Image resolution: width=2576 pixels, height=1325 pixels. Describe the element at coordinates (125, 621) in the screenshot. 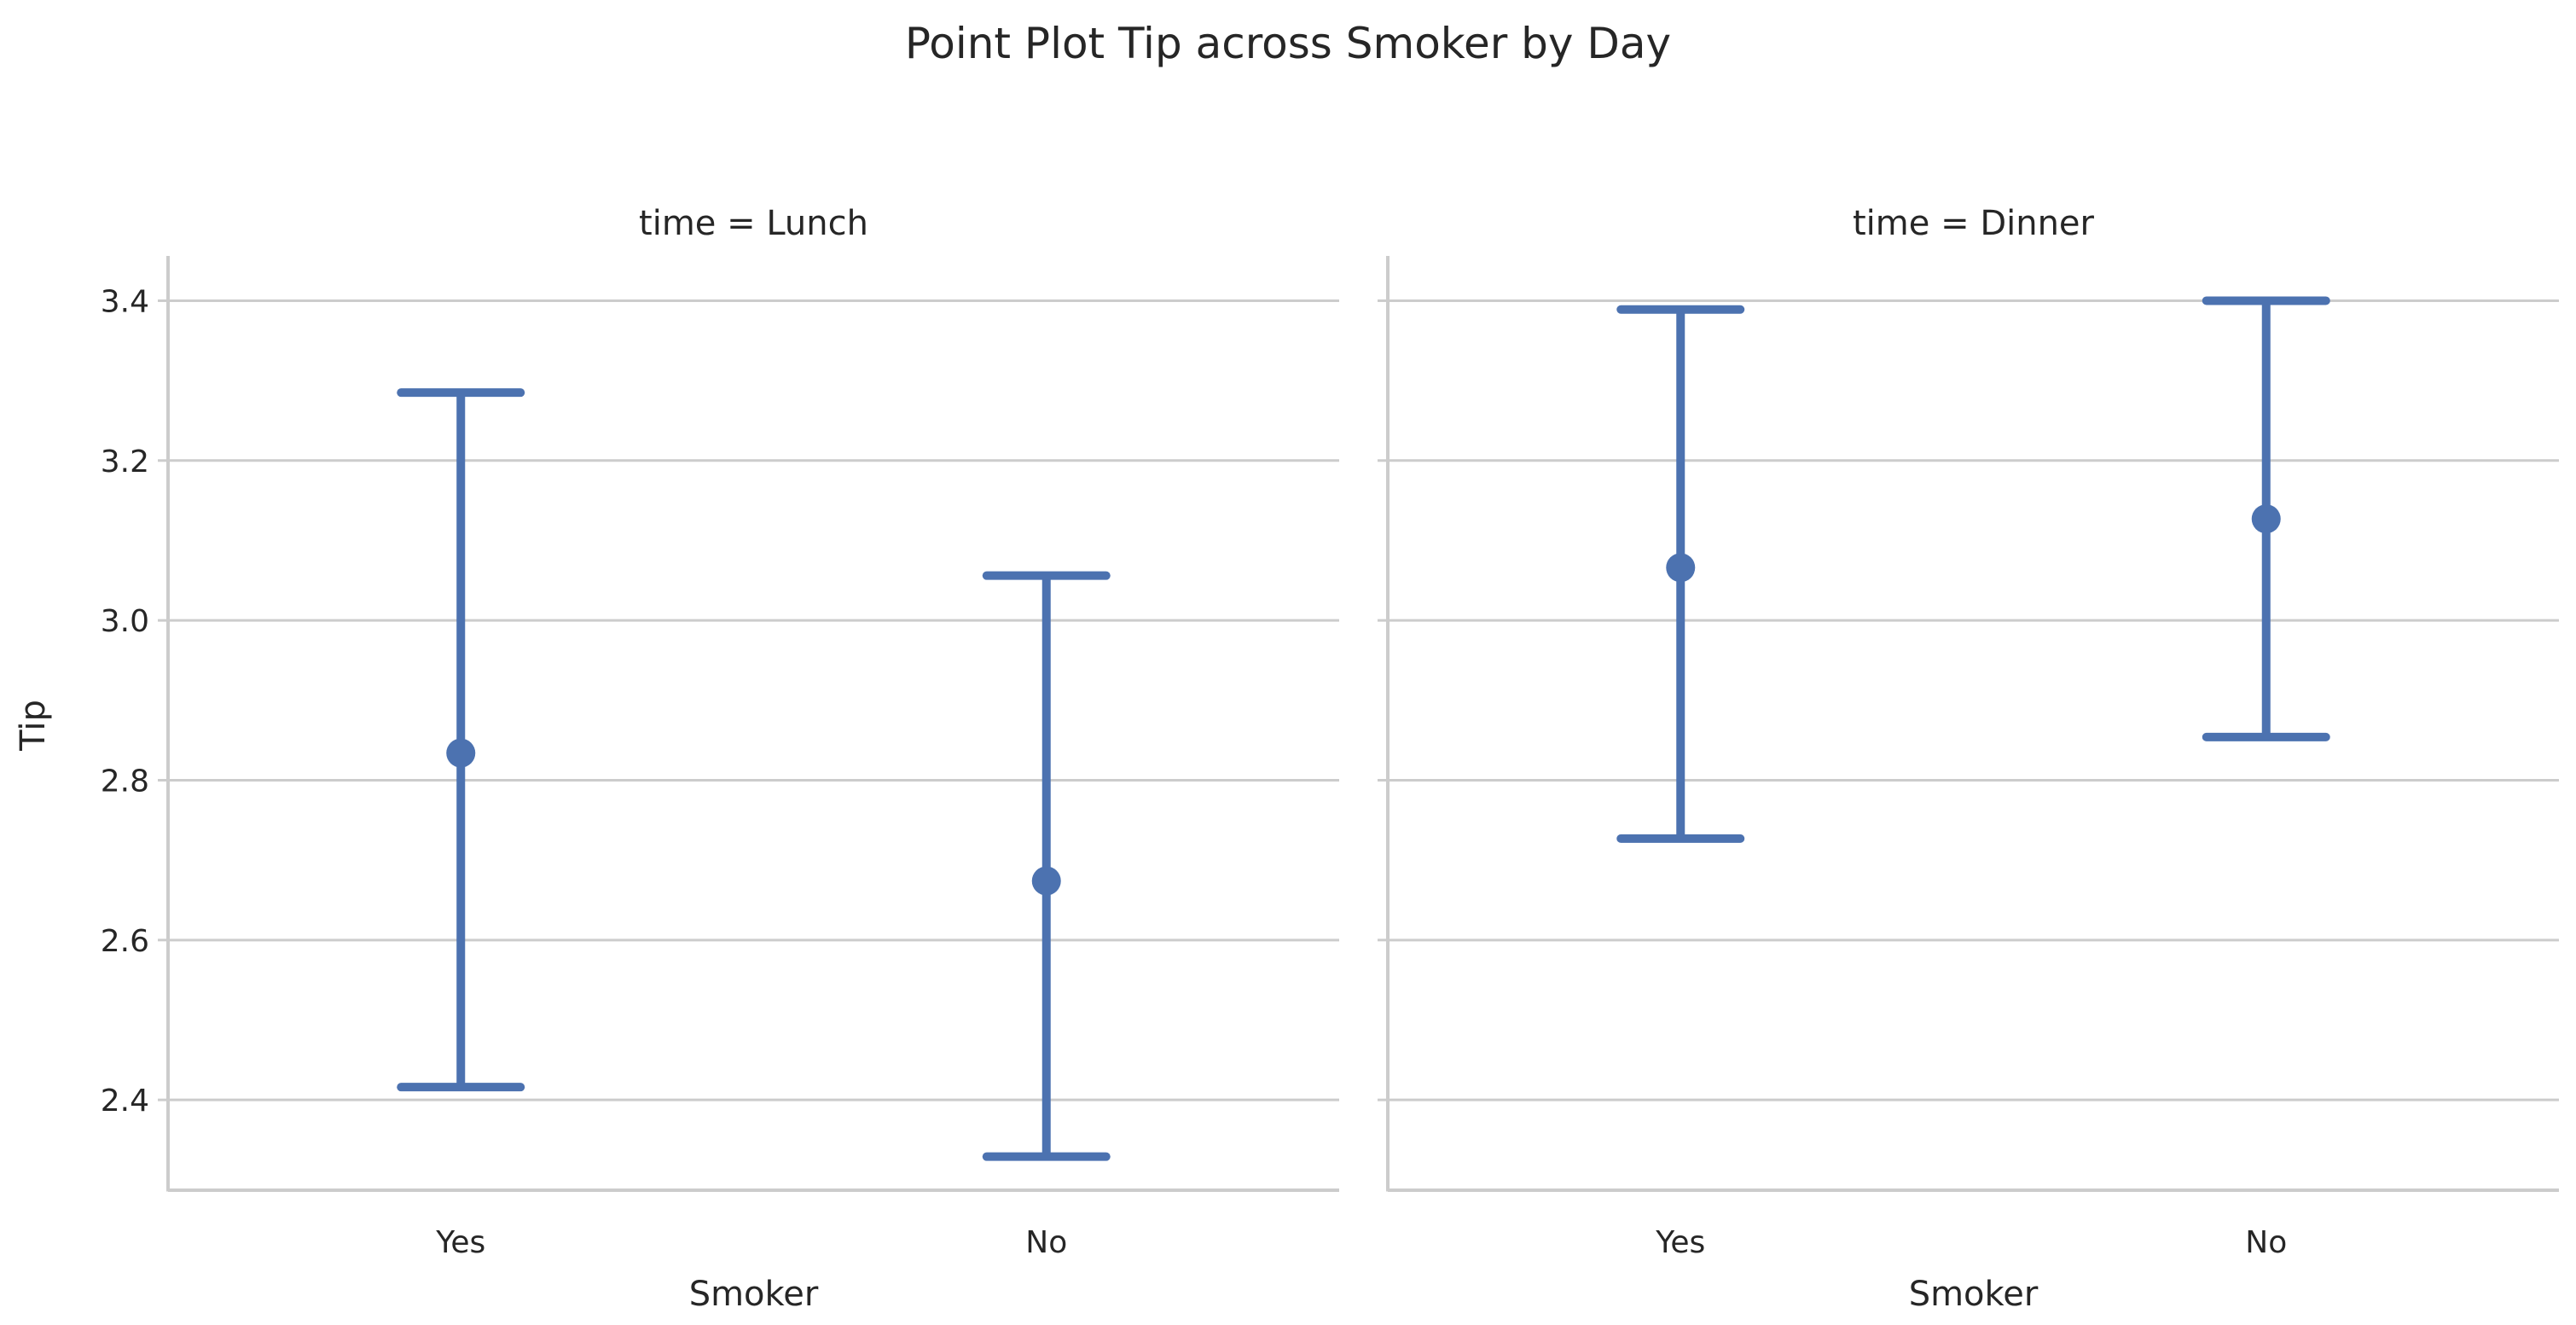

I see `y-tick-label: 3.0` at that location.